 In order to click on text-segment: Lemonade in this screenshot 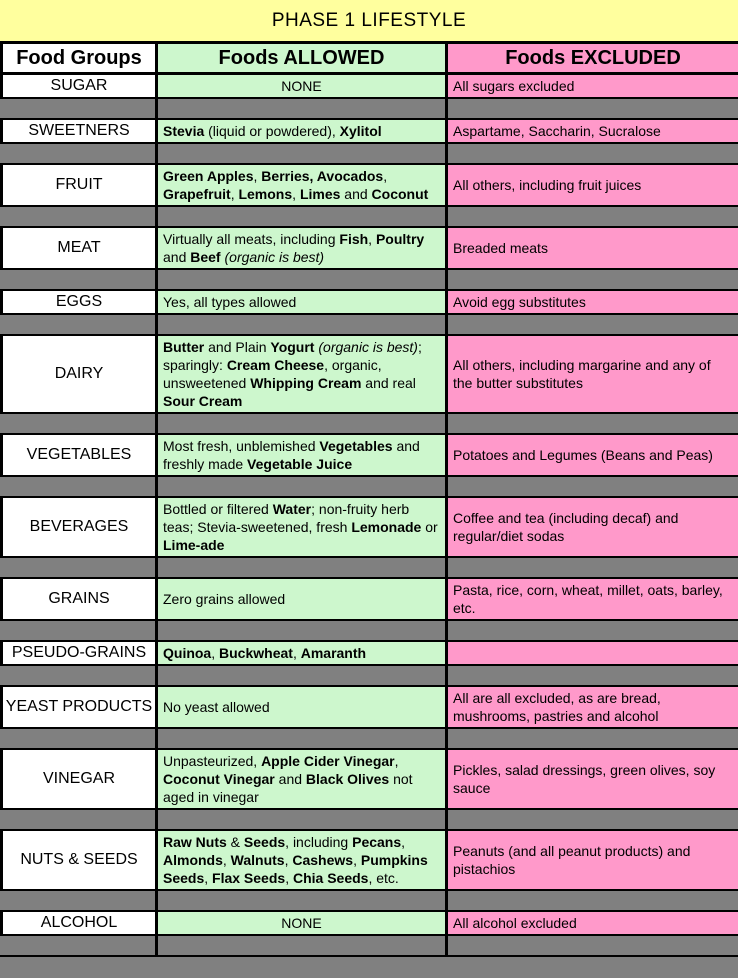, I will do `click(386, 527)`.